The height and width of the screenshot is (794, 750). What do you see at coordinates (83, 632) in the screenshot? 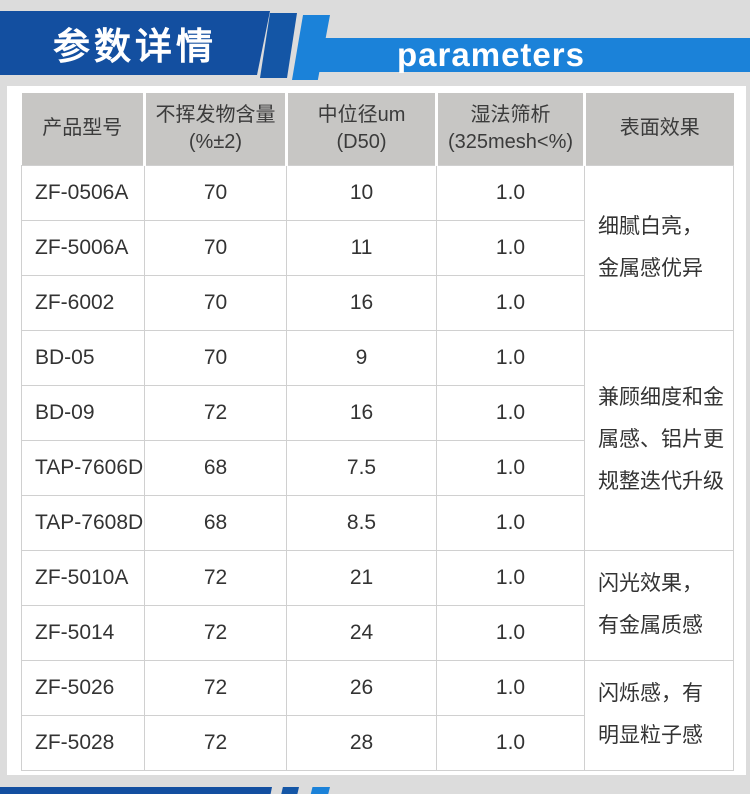
I see `cell-model: ZF-5014` at bounding box center [83, 632].